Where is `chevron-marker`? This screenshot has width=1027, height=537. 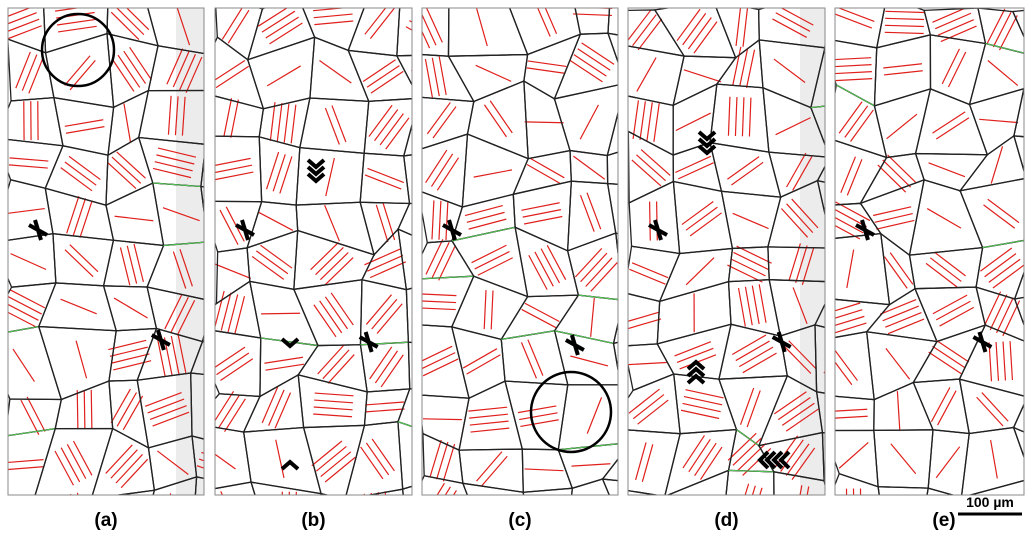 chevron-marker is located at coordinates (784, 460).